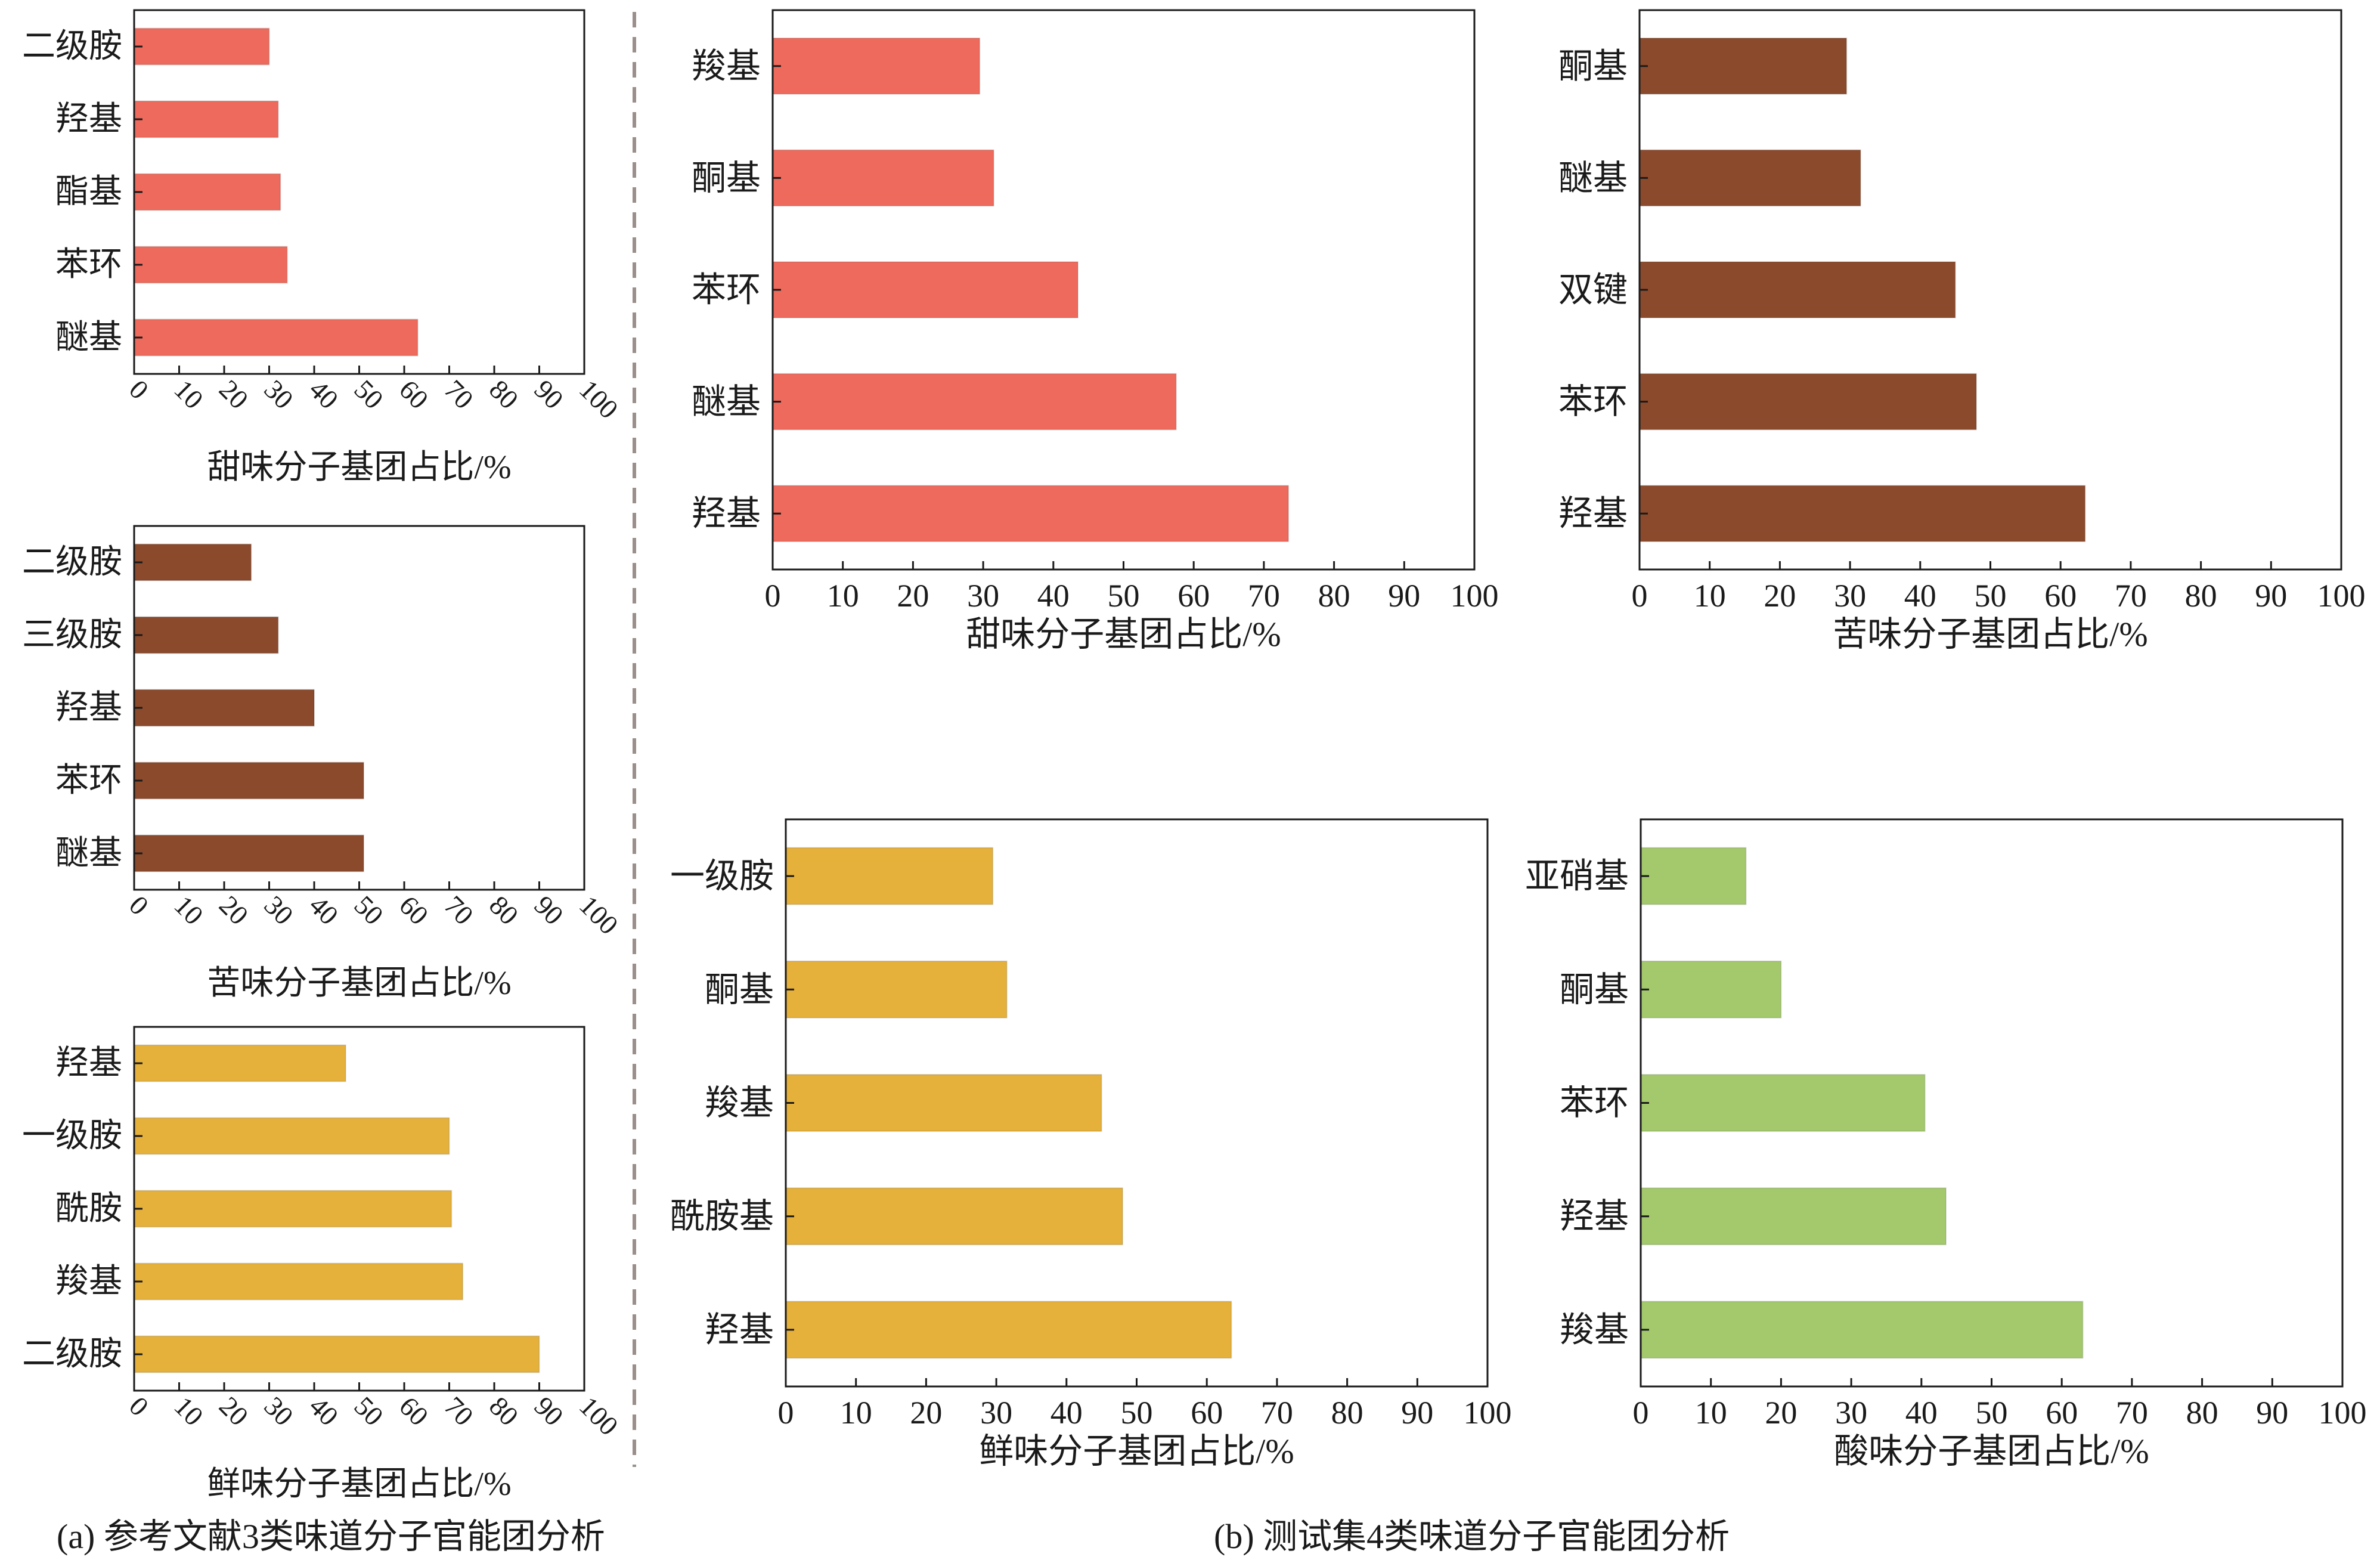  What do you see at coordinates (72, 635) in the screenshot?
I see `category-label: 三级胺` at bounding box center [72, 635].